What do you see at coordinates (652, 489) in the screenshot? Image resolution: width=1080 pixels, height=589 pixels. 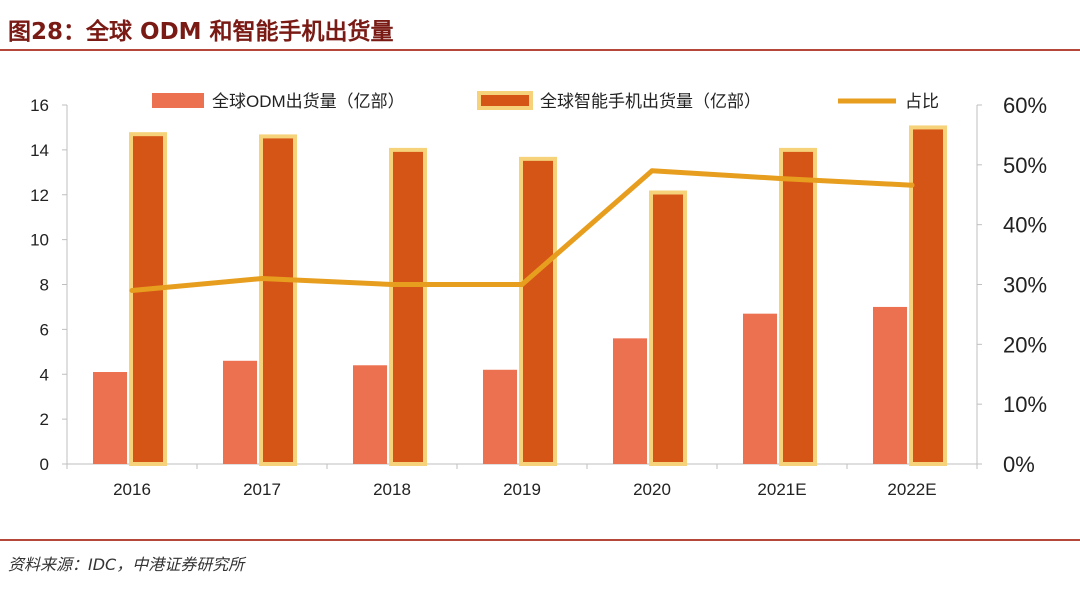 I see `x-tick-label: 2020` at bounding box center [652, 489].